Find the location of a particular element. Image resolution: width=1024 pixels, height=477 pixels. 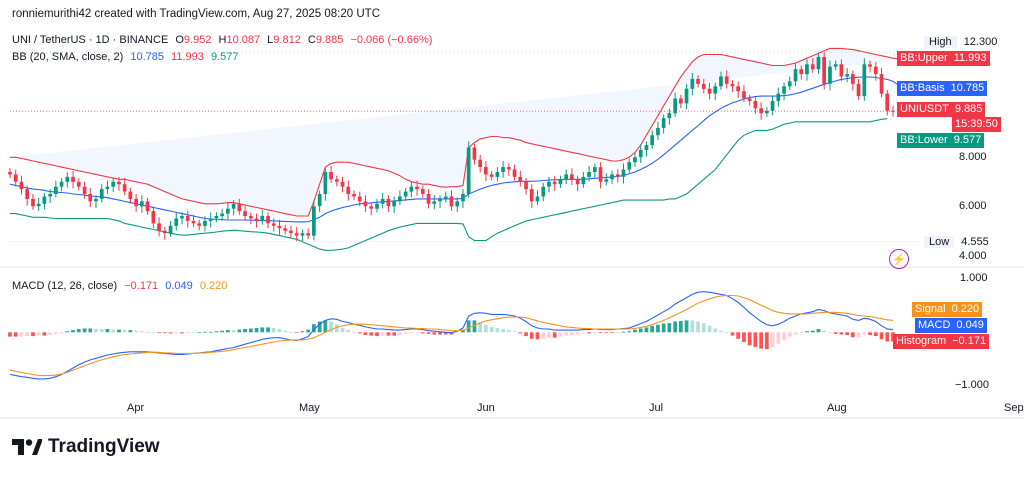

macd-indicator-name: MACD (12, 26, close) is located at coordinates (65, 286).